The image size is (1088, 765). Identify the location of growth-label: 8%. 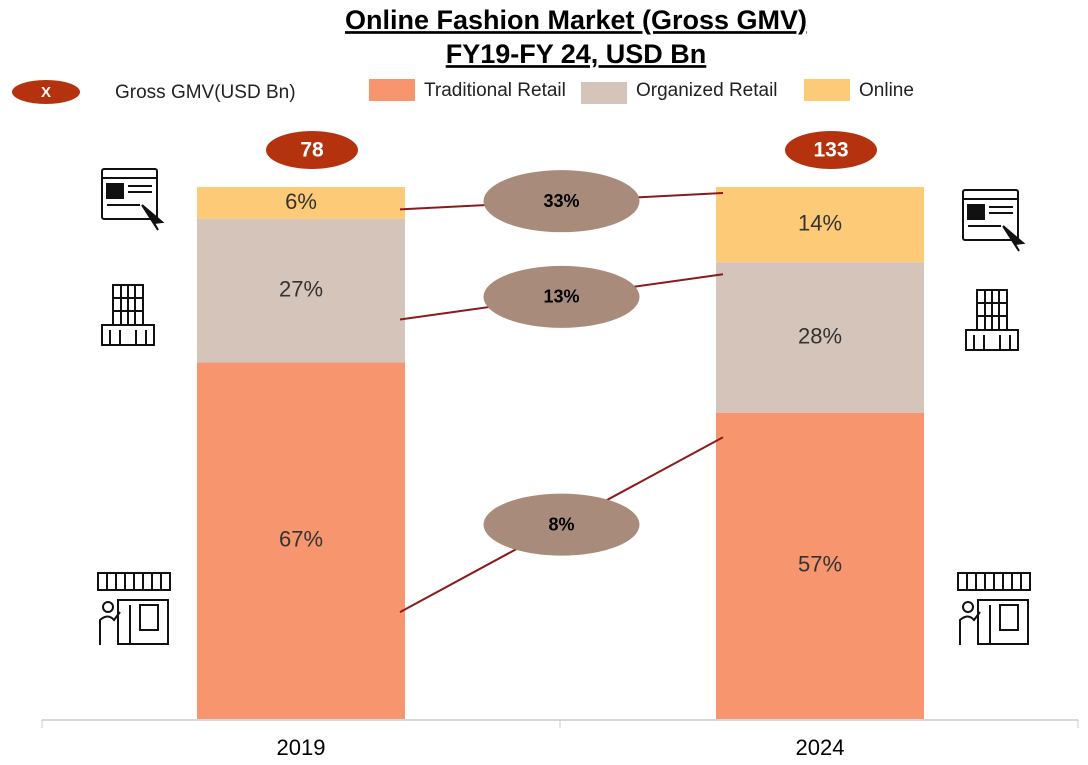
(561, 524).